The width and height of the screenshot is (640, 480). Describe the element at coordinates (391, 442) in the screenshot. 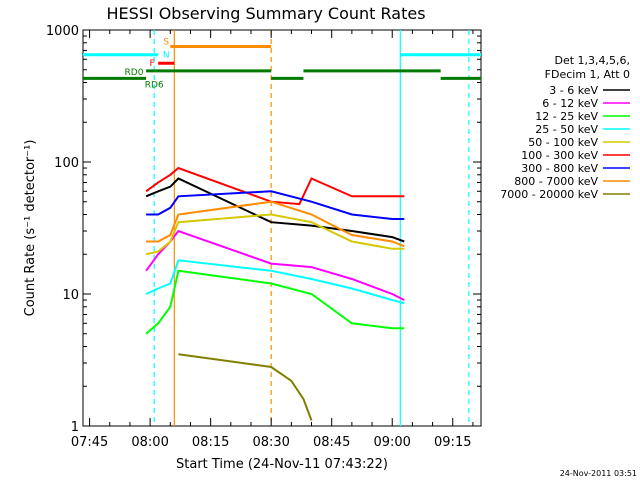

I see `x-tick-label: 09:00` at that location.